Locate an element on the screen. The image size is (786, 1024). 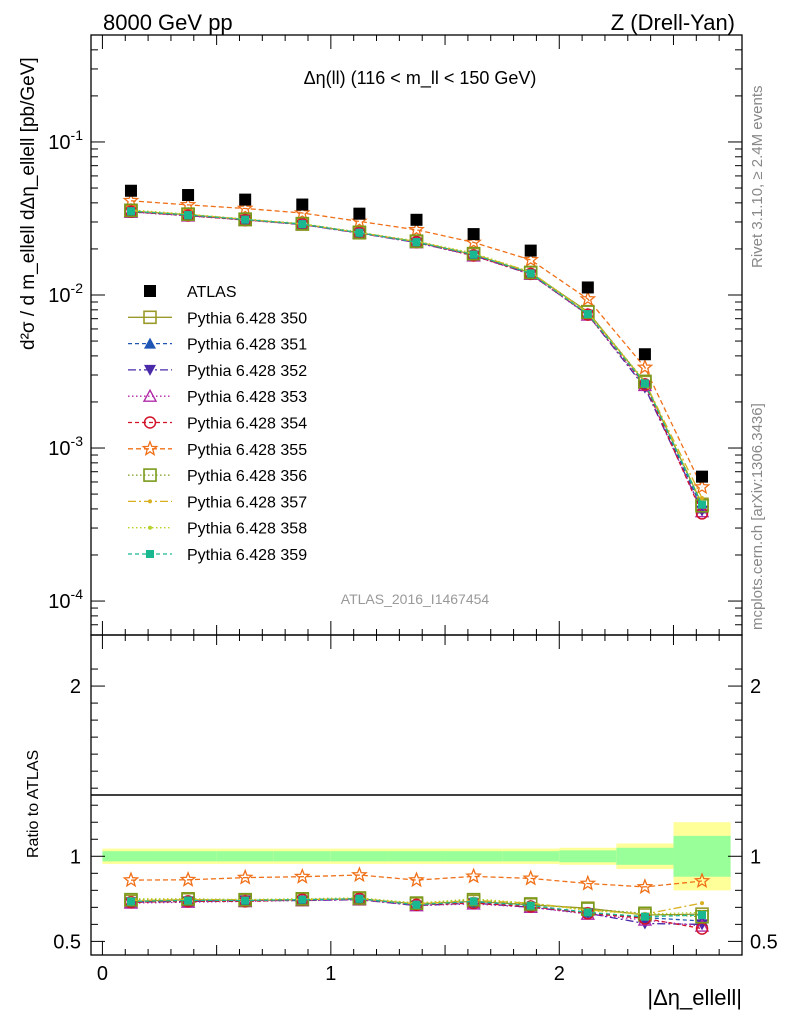
y-tick-label: 10⁻² is located at coordinates (65, 293).